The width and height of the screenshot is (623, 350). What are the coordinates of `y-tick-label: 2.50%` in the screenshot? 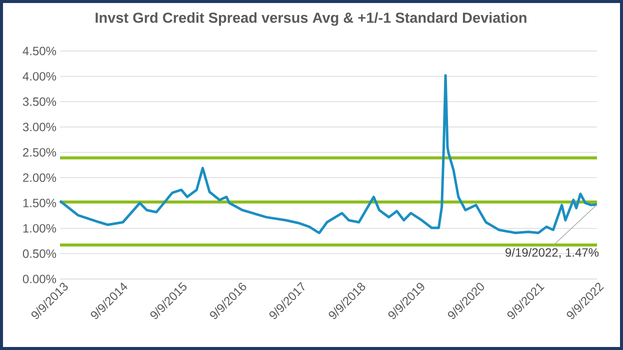 It's located at (39, 152).